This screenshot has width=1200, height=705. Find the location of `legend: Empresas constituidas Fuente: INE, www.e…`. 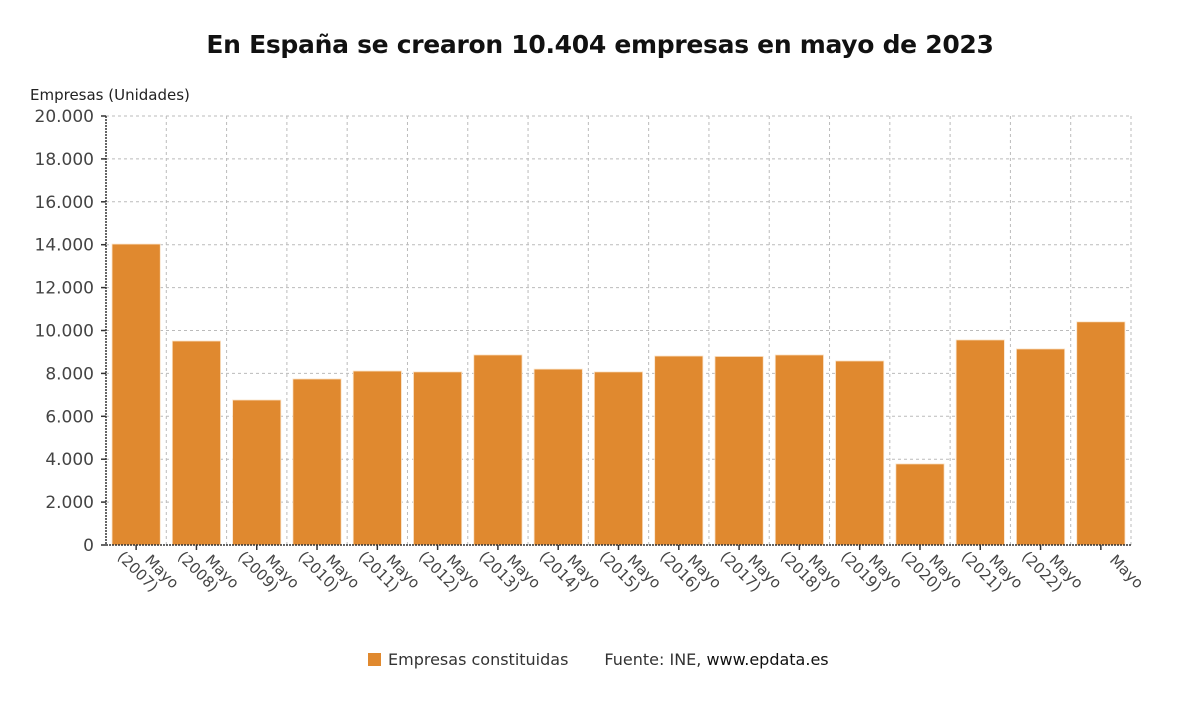

legend: Empresas constituidas Fuente: INE, www.e… is located at coordinates (598, 659).